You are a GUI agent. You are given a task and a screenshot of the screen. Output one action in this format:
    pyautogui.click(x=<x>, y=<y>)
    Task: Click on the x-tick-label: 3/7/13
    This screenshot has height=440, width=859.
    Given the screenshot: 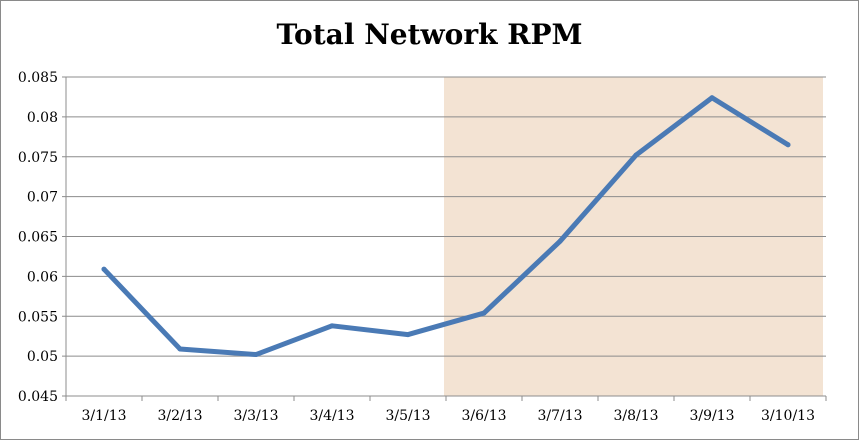 What is the action you would take?
    pyautogui.click(x=559, y=416)
    